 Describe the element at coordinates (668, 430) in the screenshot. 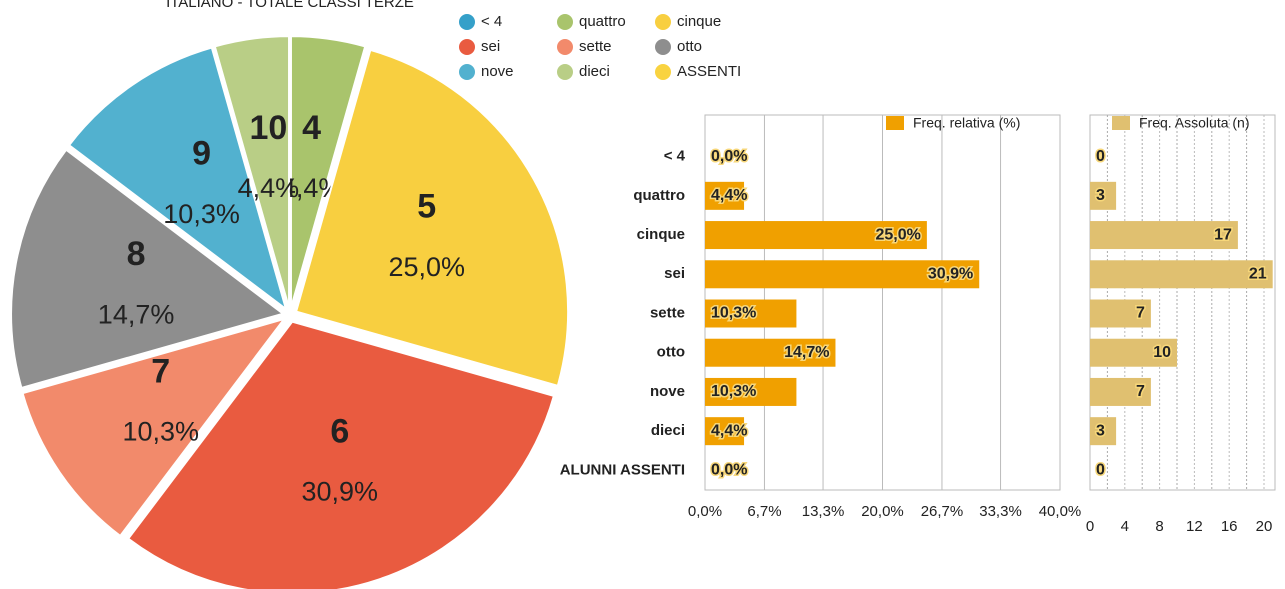

I see `y-tick-label: dieci` at that location.